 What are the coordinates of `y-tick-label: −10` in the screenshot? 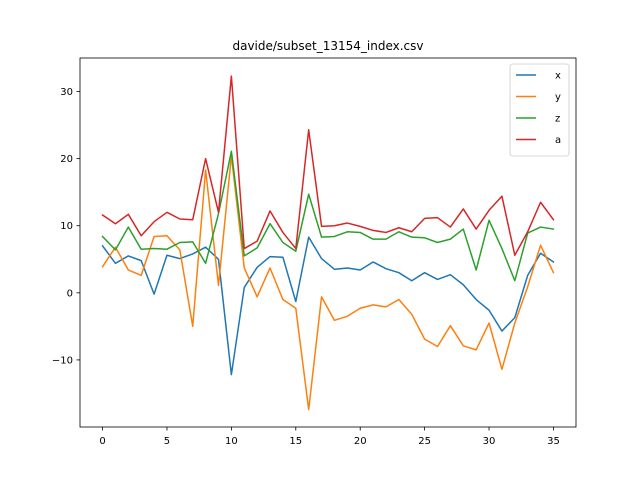 It's located at (62, 360).